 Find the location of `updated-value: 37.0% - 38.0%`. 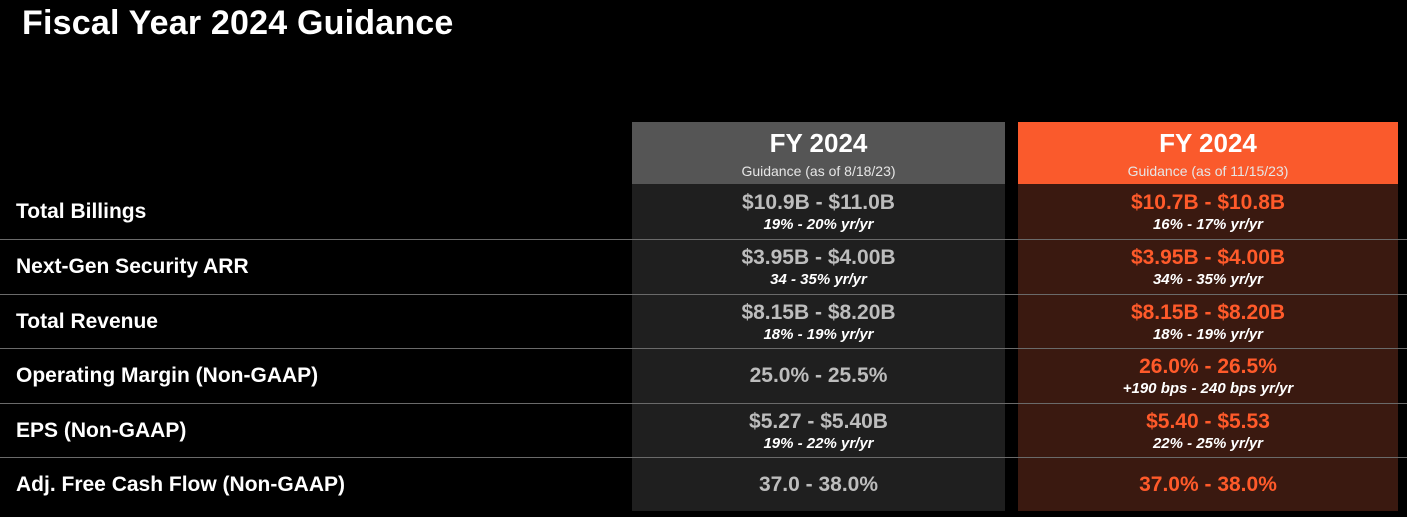

updated-value: 37.0% - 38.0% is located at coordinates (1208, 484).